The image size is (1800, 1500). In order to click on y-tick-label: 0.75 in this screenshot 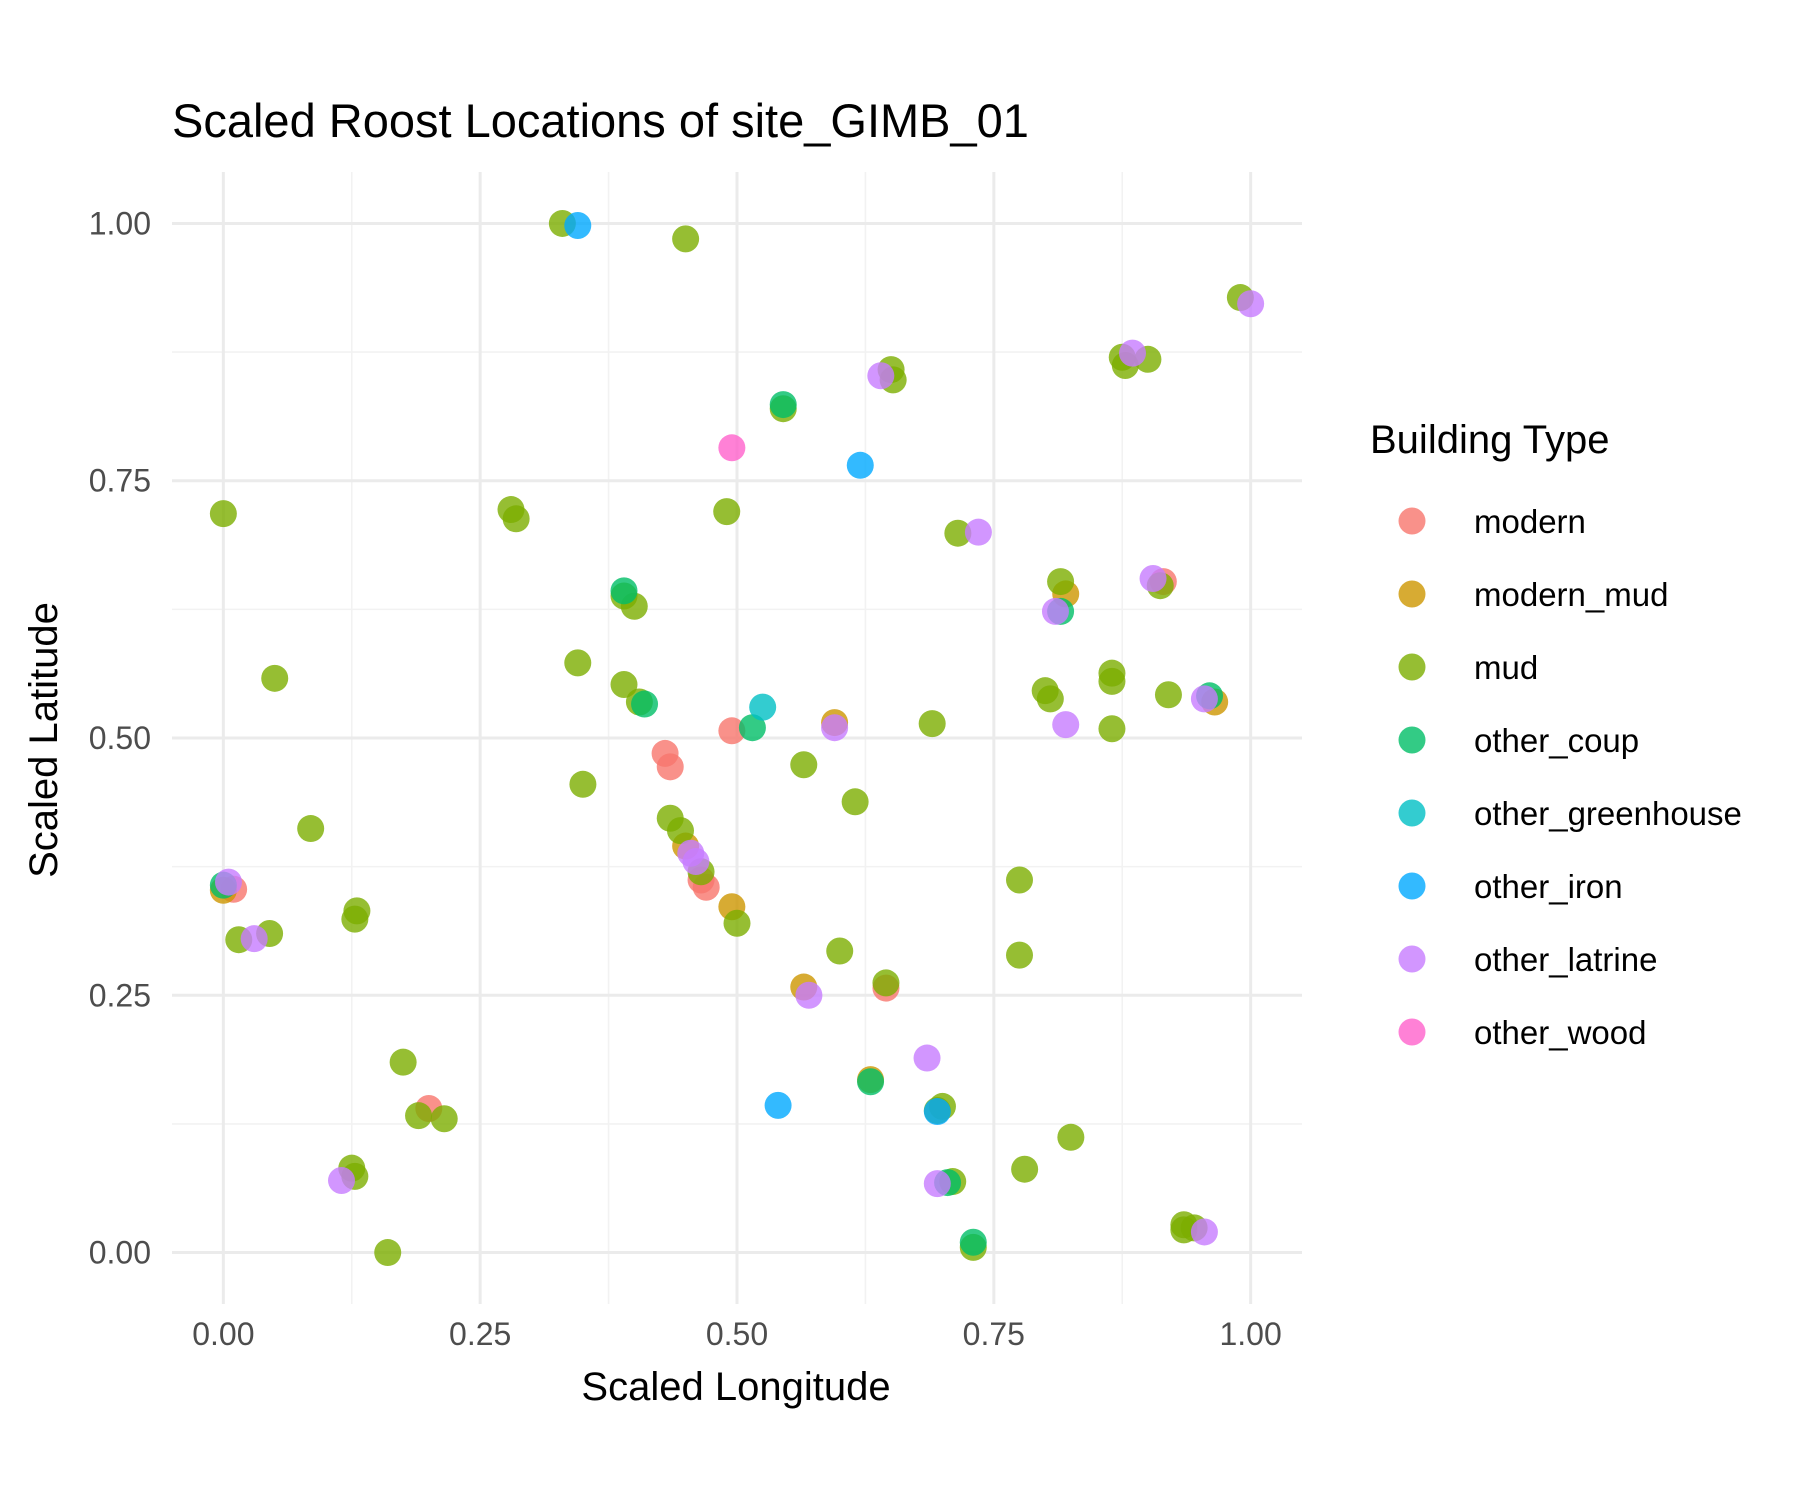, I will do `click(120, 481)`.